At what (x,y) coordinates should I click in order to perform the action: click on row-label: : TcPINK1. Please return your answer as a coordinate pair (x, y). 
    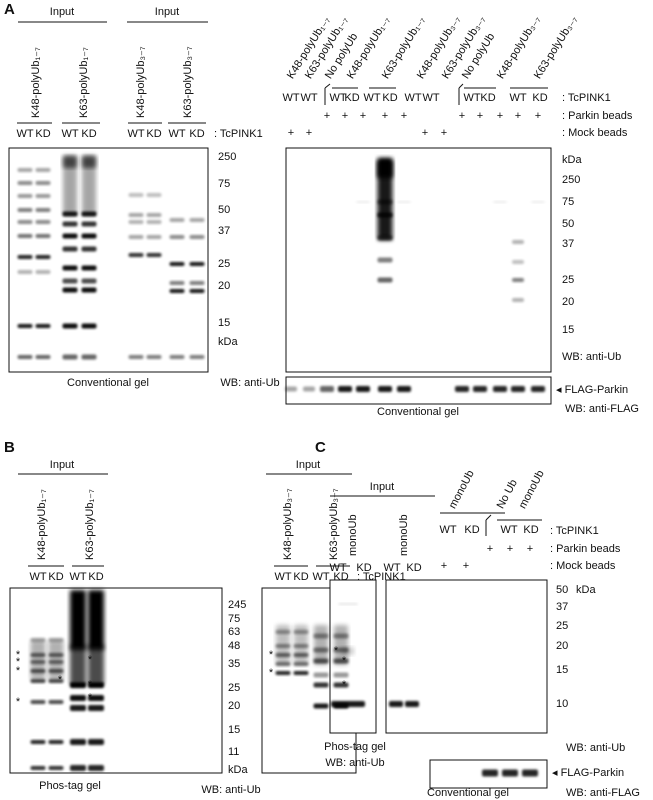
    Looking at the image, I should click on (238, 134).